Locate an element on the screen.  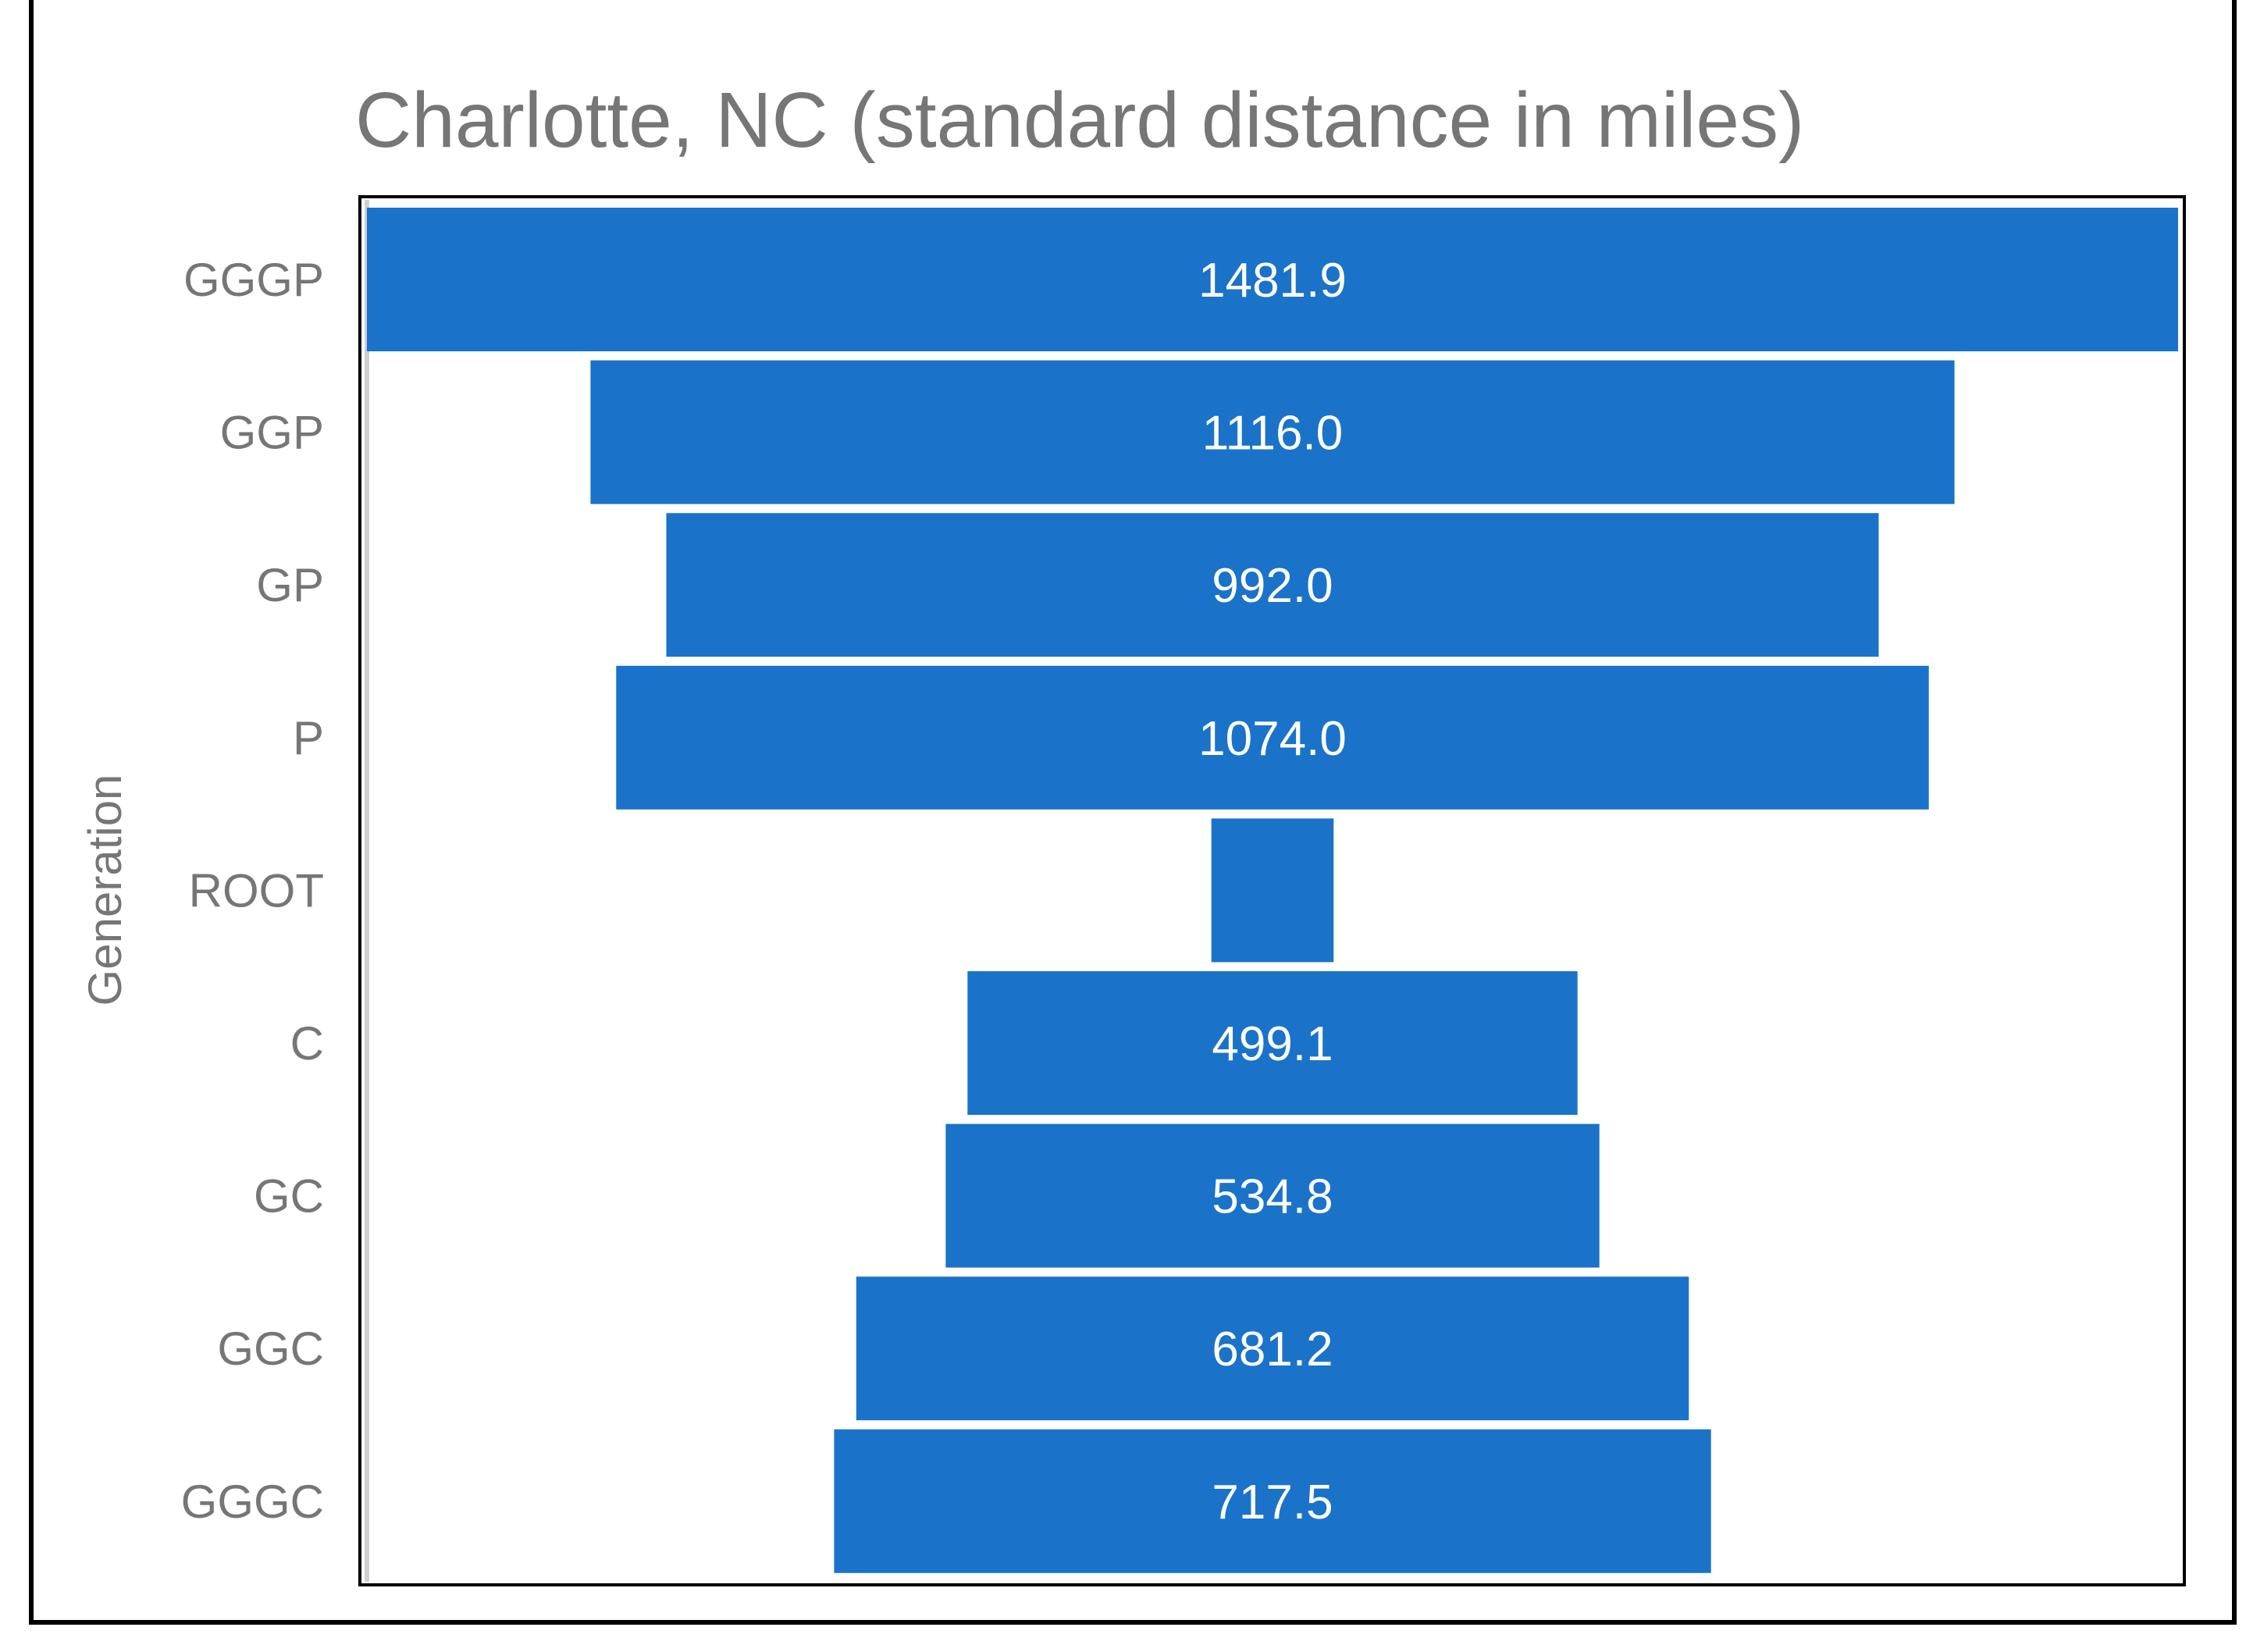
category-label-c: C is located at coordinates (307, 1044).